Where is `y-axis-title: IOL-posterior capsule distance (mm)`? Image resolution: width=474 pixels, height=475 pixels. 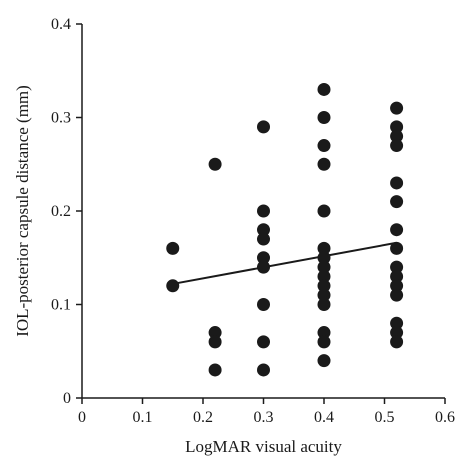 y-axis-title: IOL-posterior capsule distance (mm) is located at coordinates (22, 211).